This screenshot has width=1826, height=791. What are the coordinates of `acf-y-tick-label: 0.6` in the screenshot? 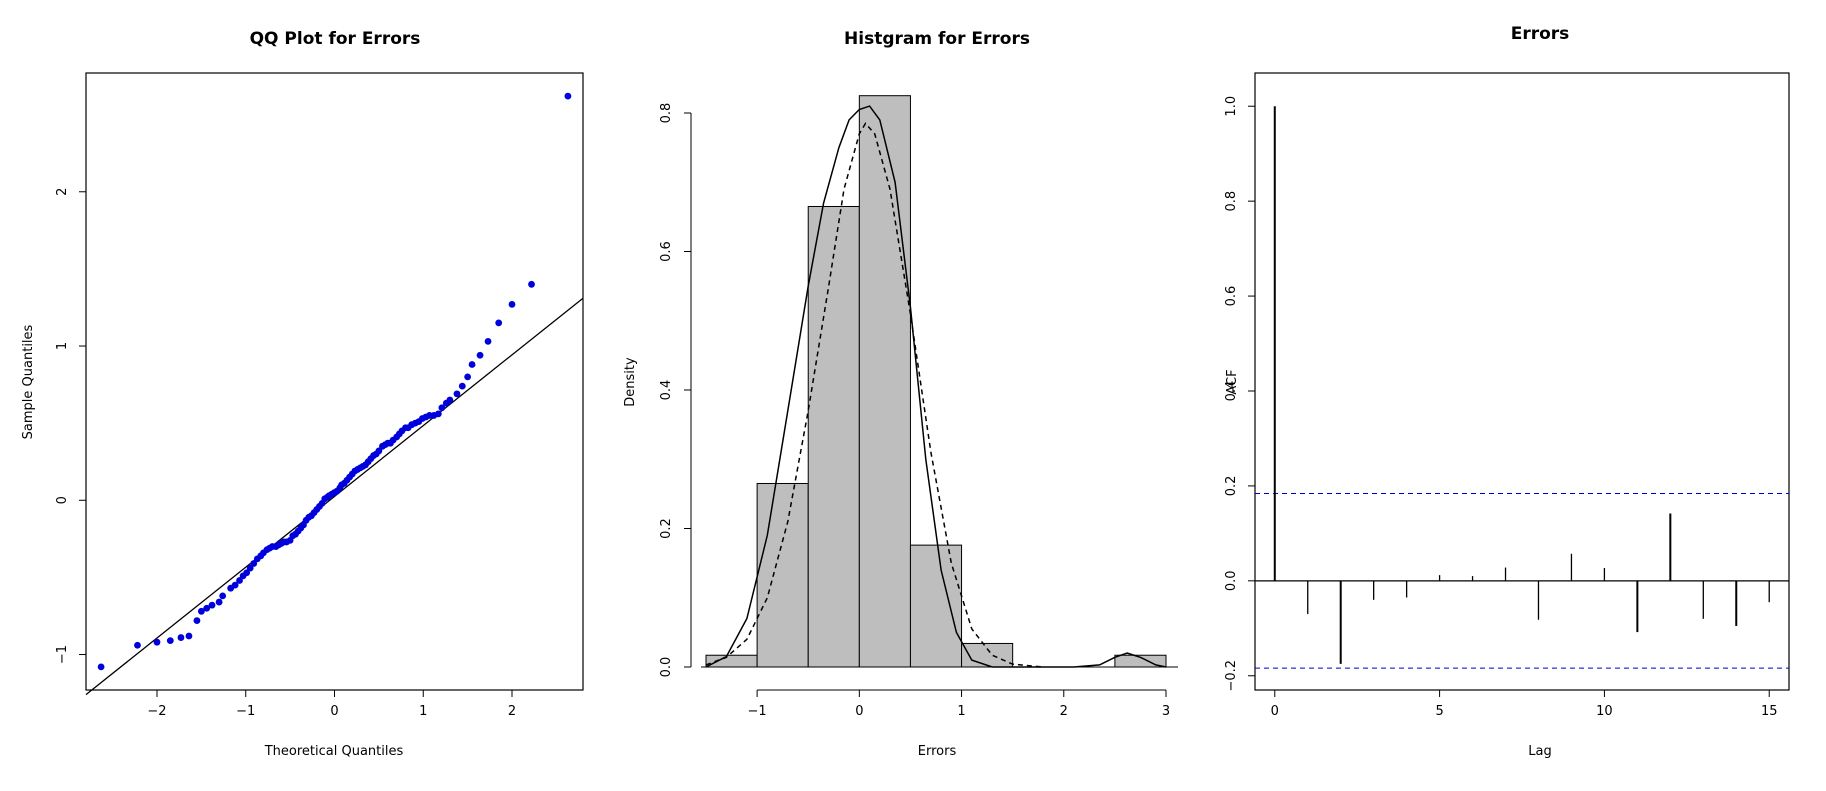 It's located at (1231, 296).